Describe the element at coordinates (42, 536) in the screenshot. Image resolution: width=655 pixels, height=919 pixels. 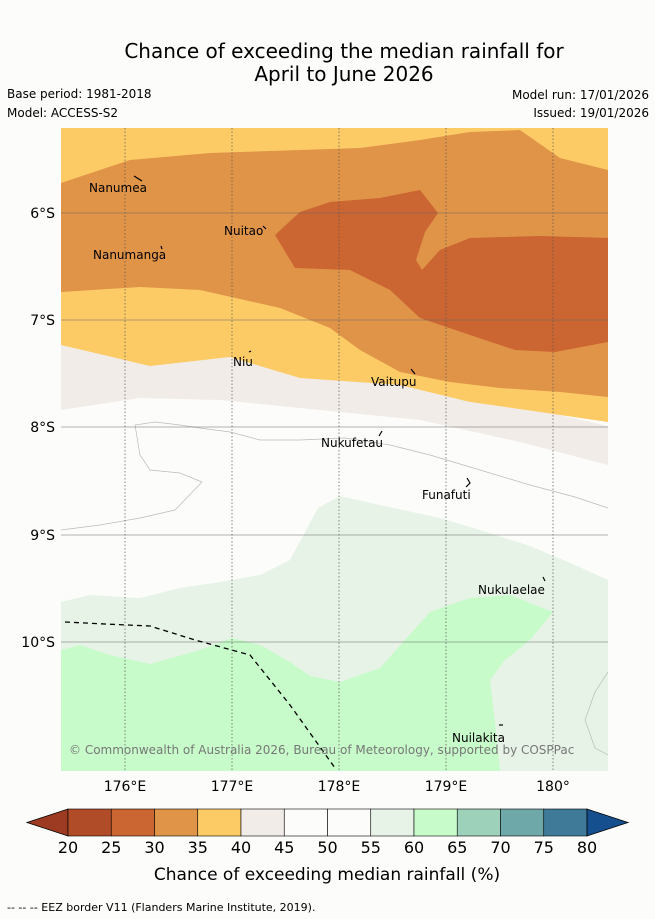
I see `lat-tick-label: 9°S` at that location.